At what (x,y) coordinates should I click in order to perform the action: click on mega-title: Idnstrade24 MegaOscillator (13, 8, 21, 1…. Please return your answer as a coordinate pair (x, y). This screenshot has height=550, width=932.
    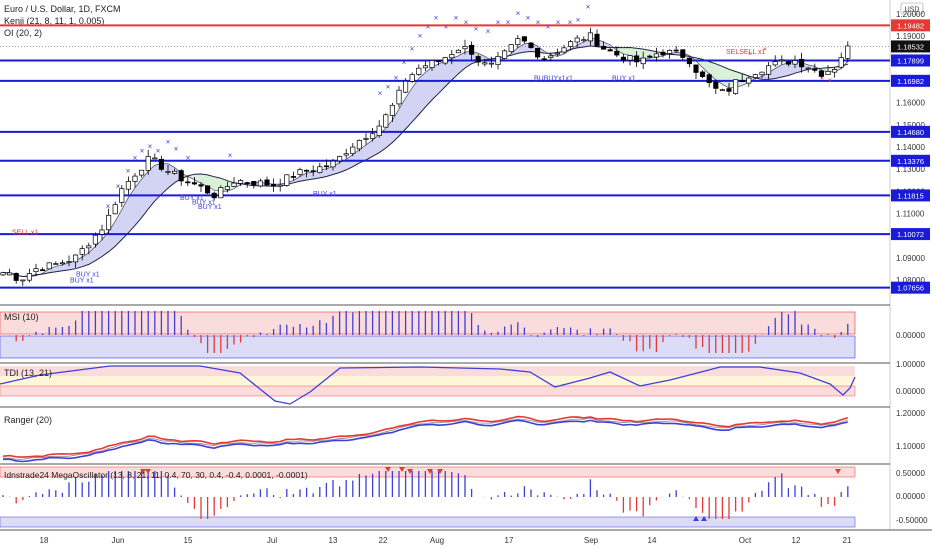
    Looking at the image, I should click on (156, 475).